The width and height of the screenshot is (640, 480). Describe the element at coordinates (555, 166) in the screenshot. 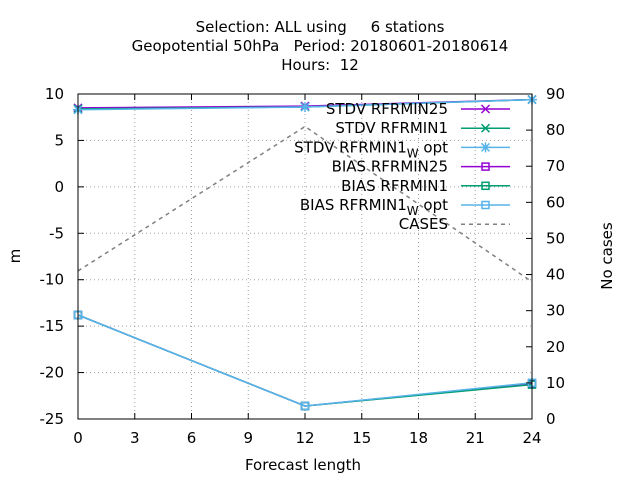

I see `y2-tick-label: 70` at that location.